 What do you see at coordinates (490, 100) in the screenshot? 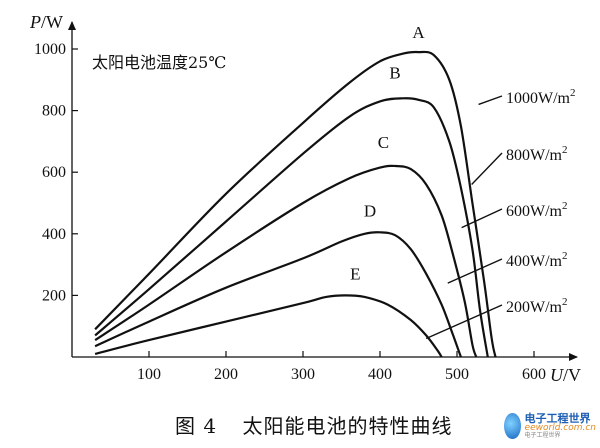
I see `leader-line-a` at bounding box center [490, 100].